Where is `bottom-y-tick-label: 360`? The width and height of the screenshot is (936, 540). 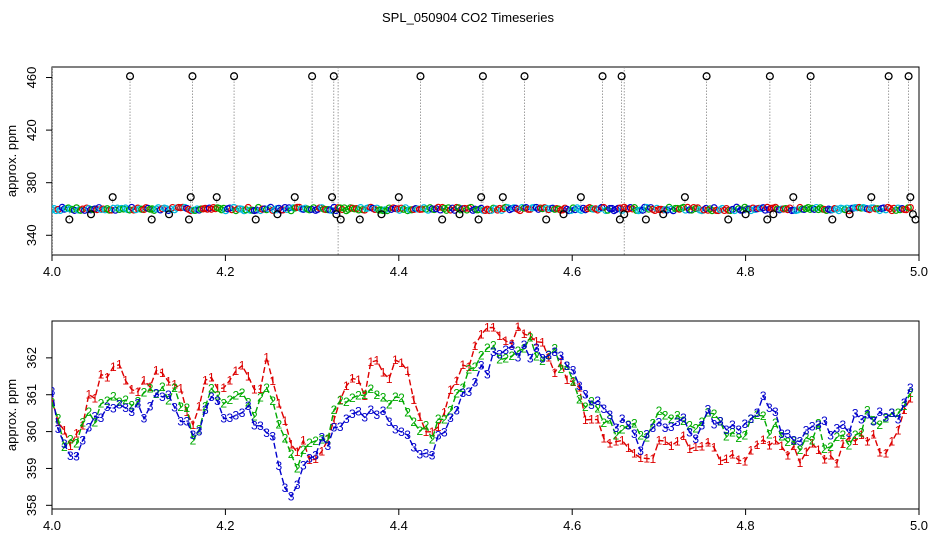
bottom-y-tick-label: 360 is located at coordinates (31, 432).